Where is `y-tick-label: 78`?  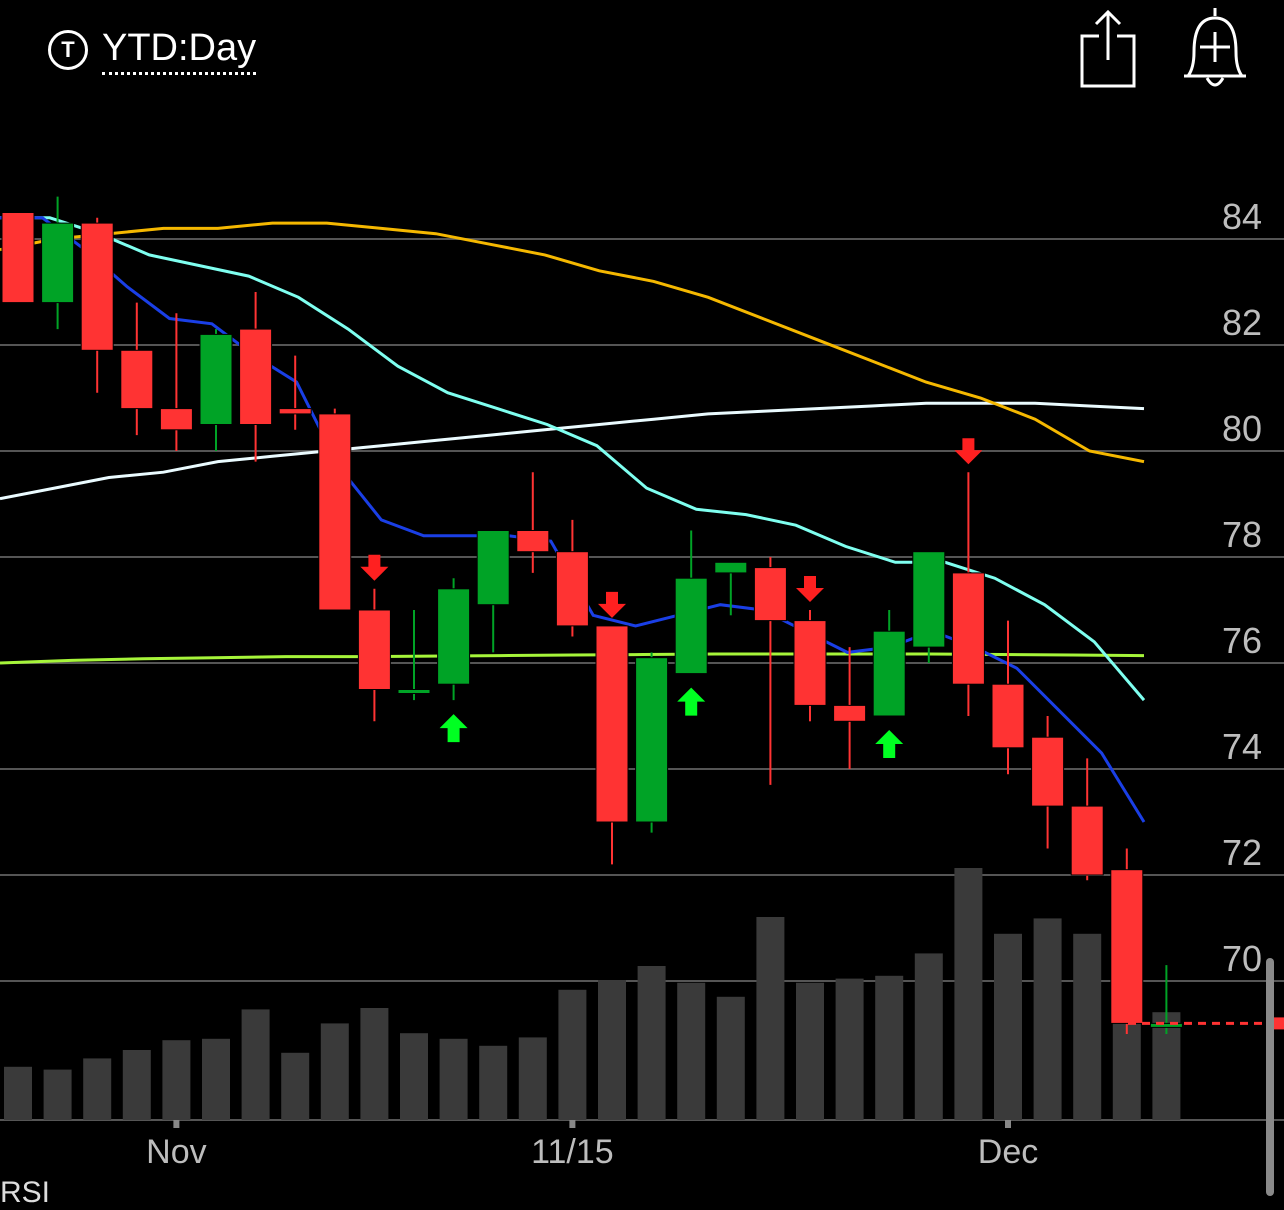
y-tick-label: 78 is located at coordinates (1242, 534).